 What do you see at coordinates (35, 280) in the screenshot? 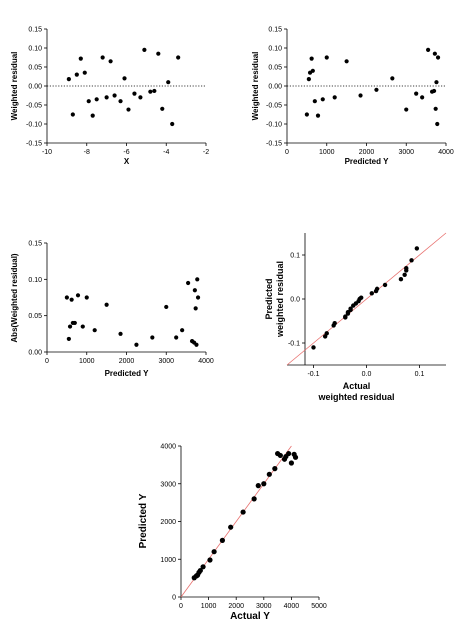
I see `panel-abs-residual-y-tick-label: 0.10` at bounding box center [35, 280].